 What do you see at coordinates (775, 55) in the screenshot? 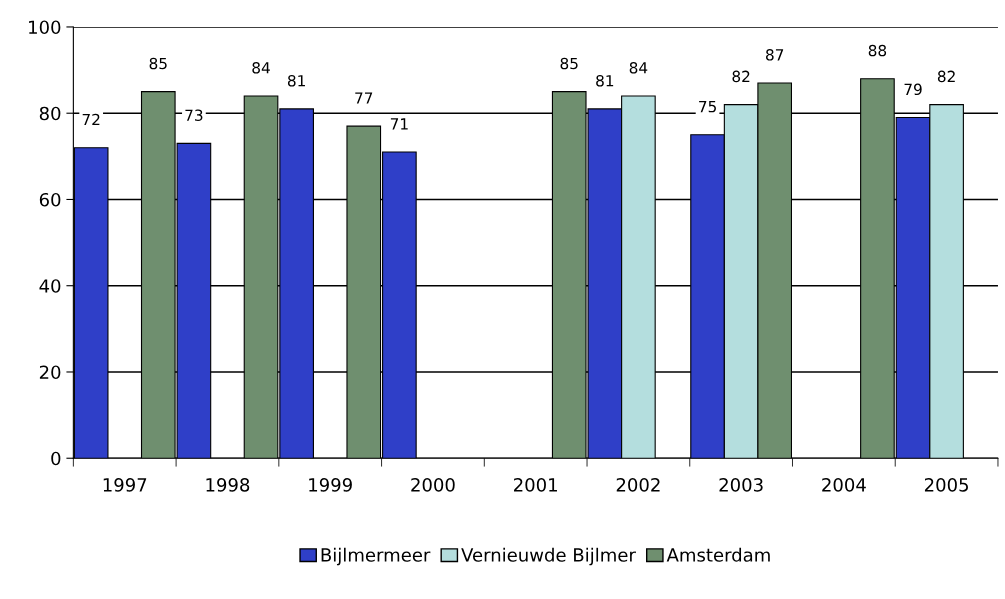
I see `data-label: 87` at bounding box center [775, 55].